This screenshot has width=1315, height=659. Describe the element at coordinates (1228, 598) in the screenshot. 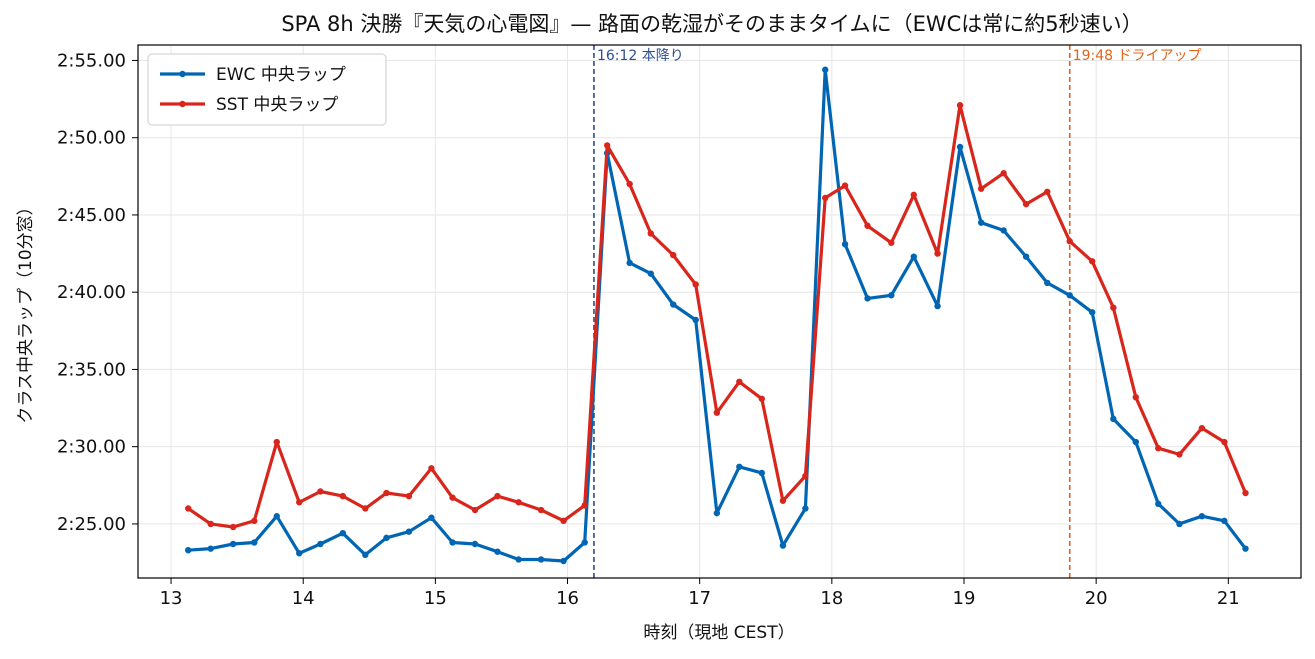

I see `x-tick-label: 21` at that location.